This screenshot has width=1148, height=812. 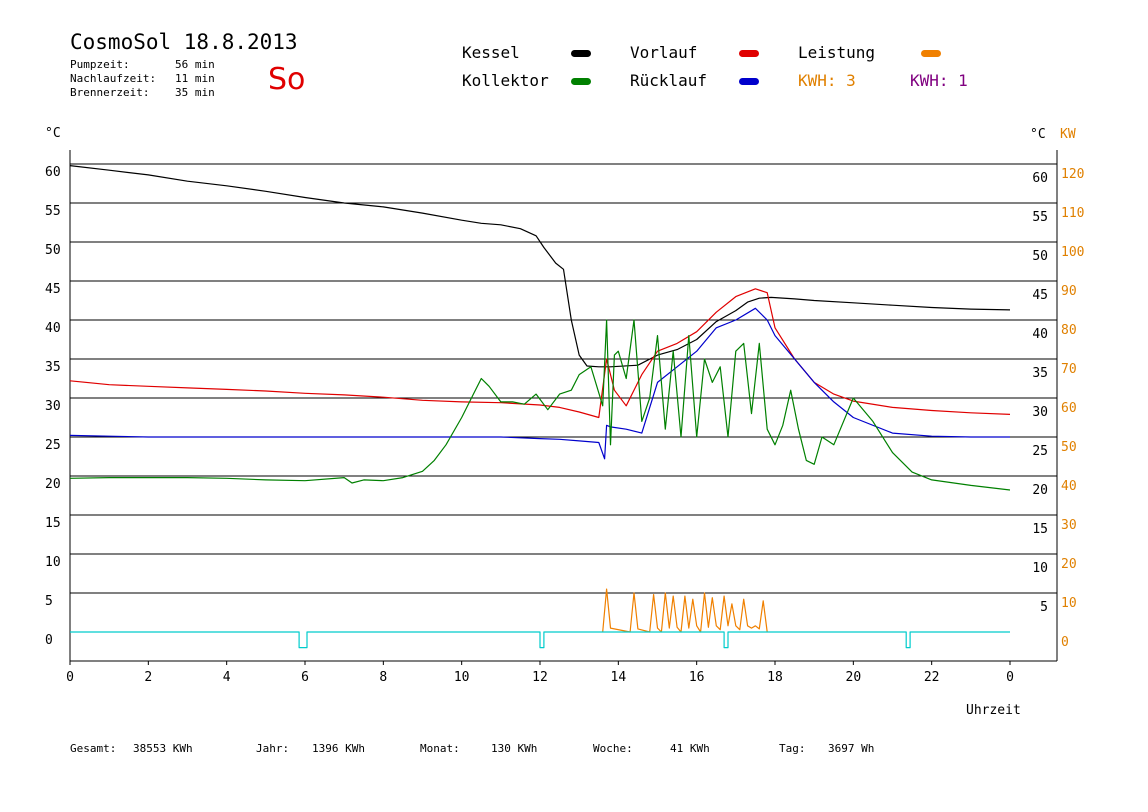 What do you see at coordinates (1069, 603) in the screenshot?
I see `y-kw-tick-label: 10` at bounding box center [1069, 603].